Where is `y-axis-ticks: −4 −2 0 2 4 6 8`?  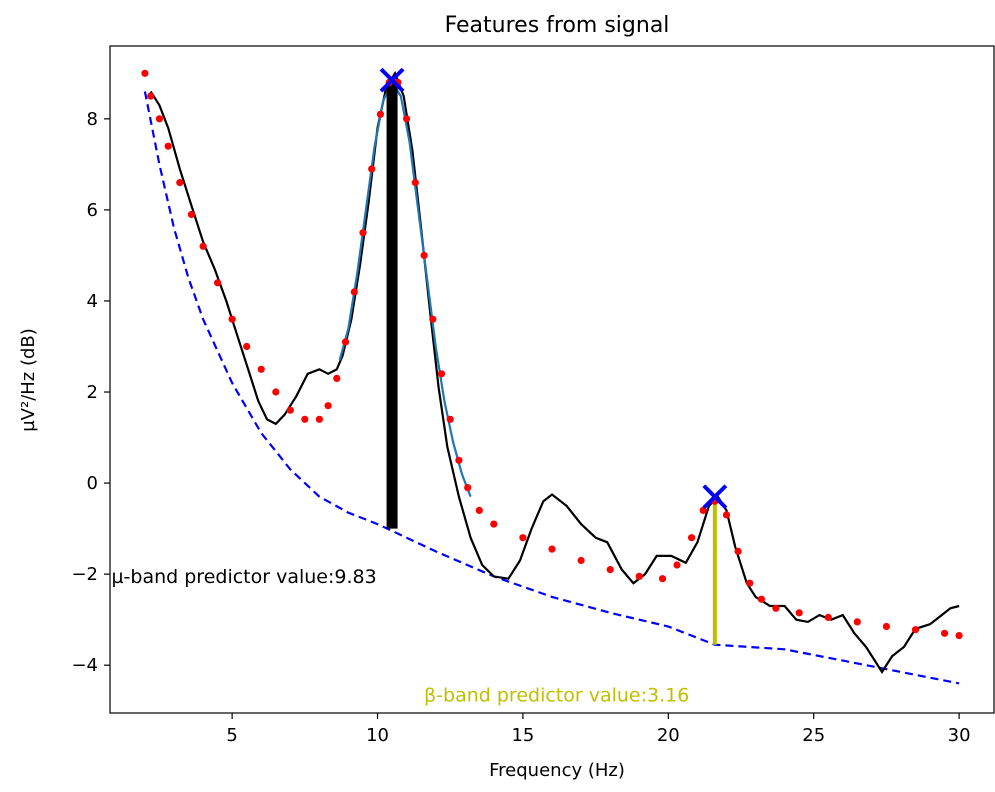 y-axis-ticks: −4 −2 0 2 4 6 8 is located at coordinates (90, 392).